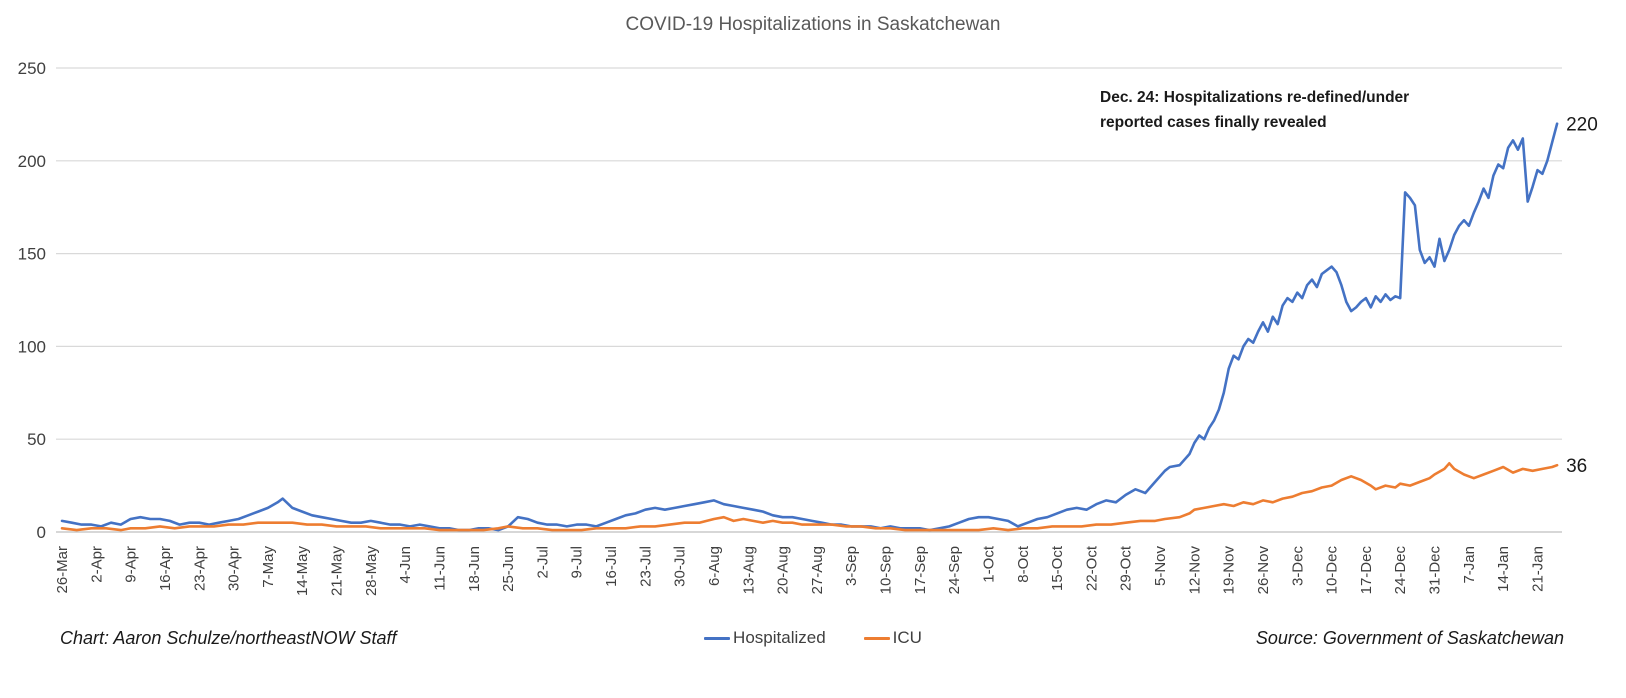 The image size is (1626, 698). What do you see at coordinates (1057, 568) in the screenshot?
I see `svg-text: 15-Oct` at bounding box center [1057, 568].